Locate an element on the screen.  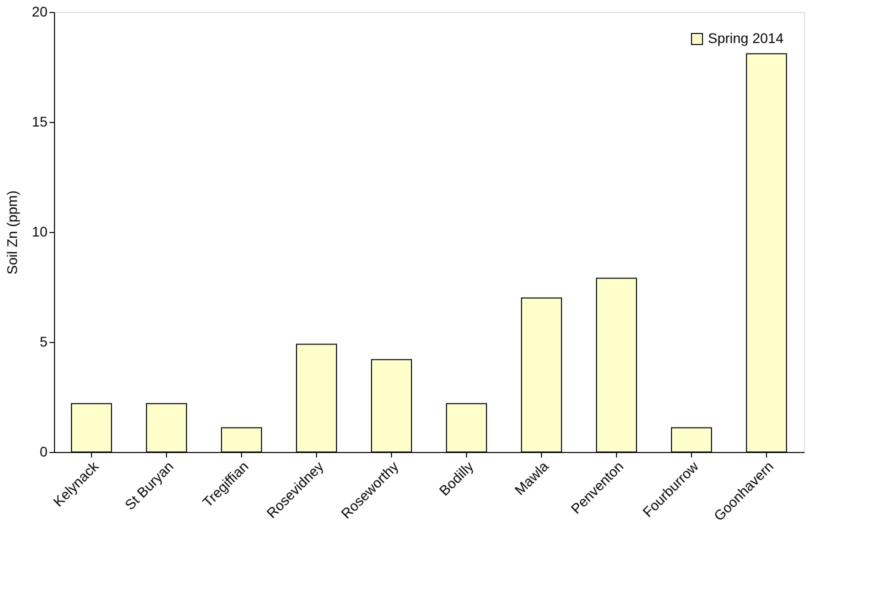
y-tick-label: 10 is located at coordinates (40, 232).